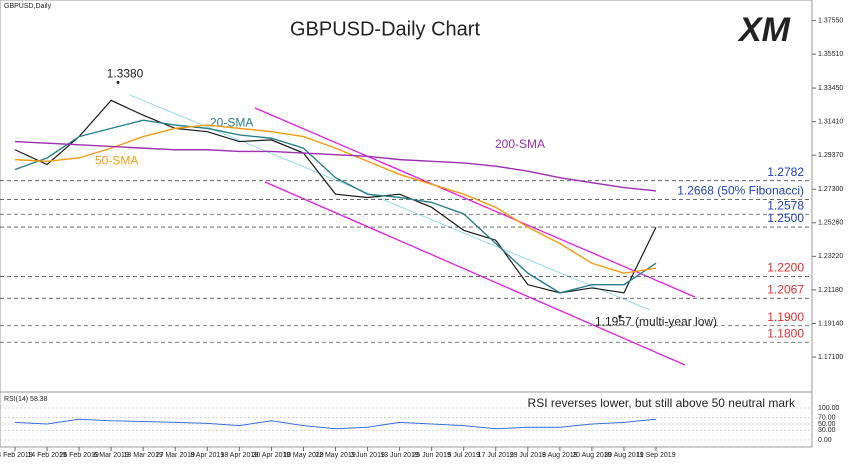 The height and width of the screenshot is (467, 859). Describe the element at coordinates (785, 289) in the screenshot. I see `level-label: 1.2067` at that location.